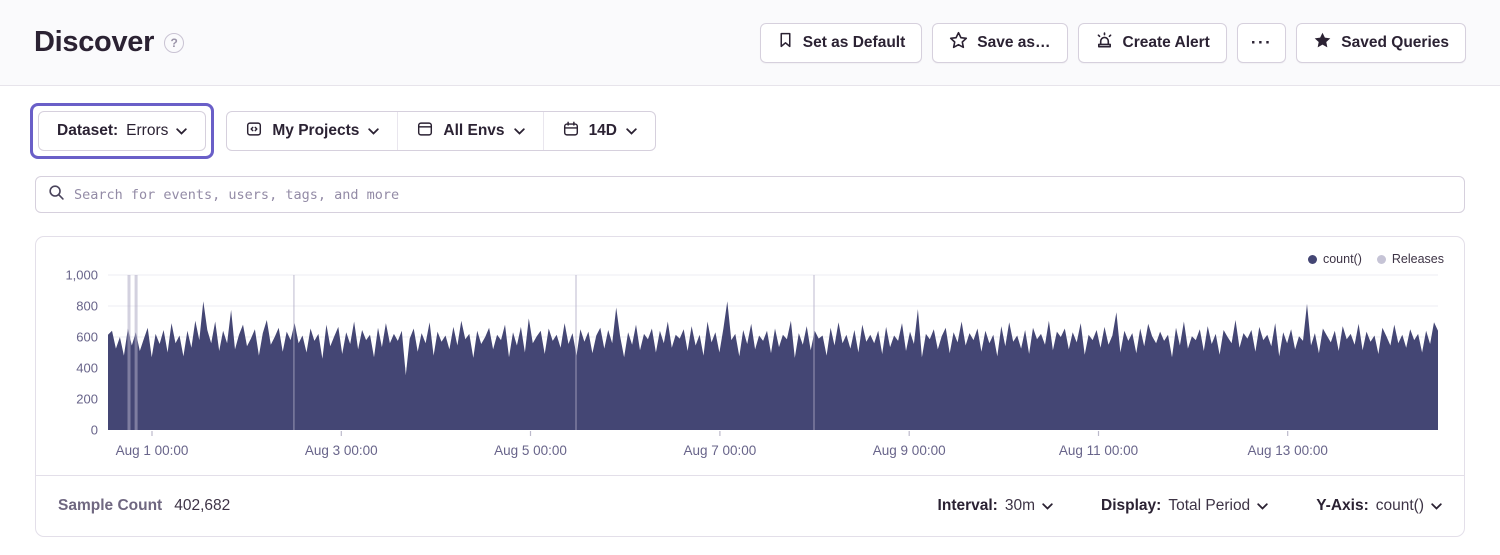 The height and width of the screenshot is (555, 1500). What do you see at coordinates (94, 42) in the screenshot?
I see `page-title: Discover` at bounding box center [94, 42].